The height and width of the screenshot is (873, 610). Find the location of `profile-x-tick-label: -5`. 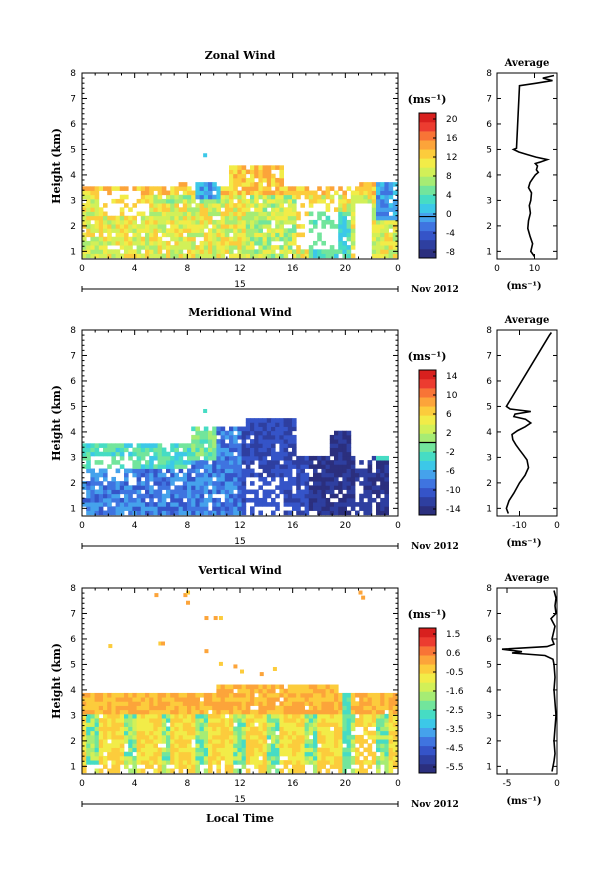

profile-x-tick-label: -5 is located at coordinates (507, 784).